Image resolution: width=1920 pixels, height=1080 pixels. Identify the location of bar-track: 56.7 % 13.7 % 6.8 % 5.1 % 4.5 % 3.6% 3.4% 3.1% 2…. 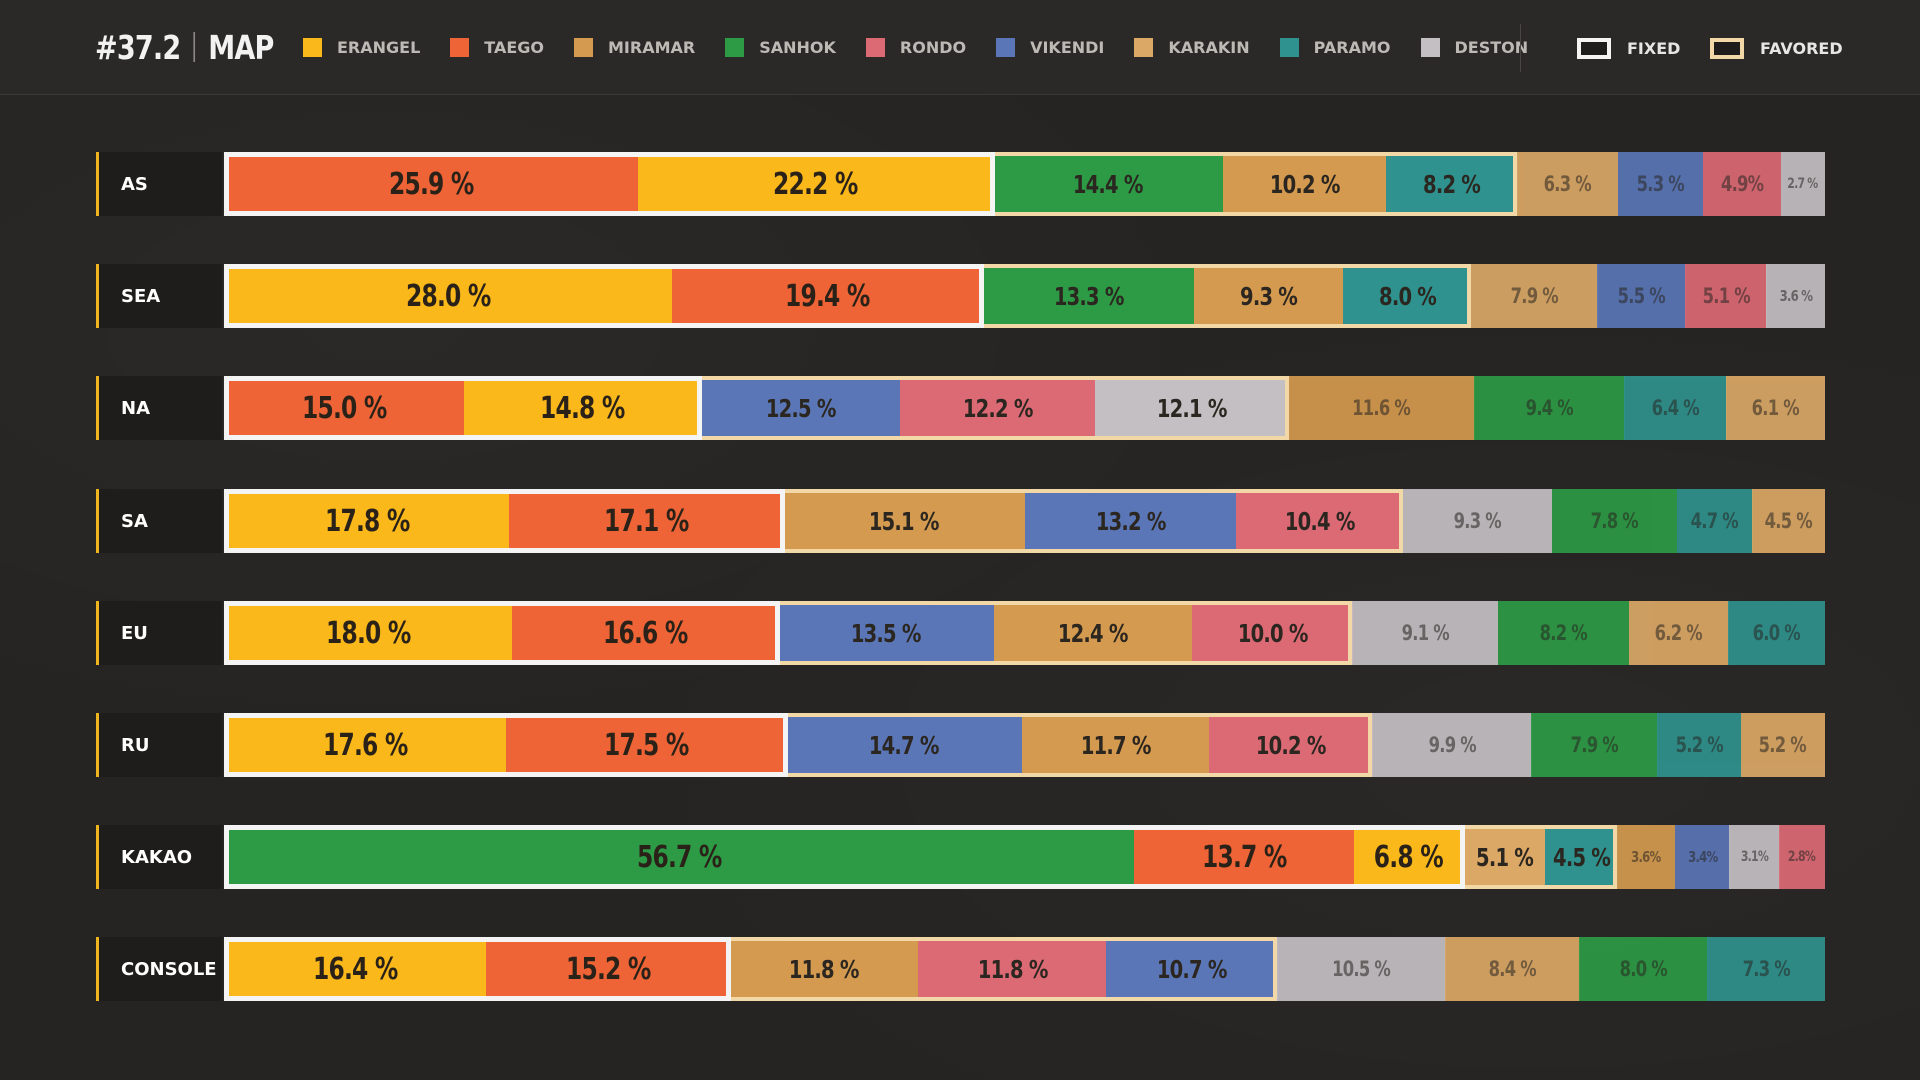
(1024, 857).